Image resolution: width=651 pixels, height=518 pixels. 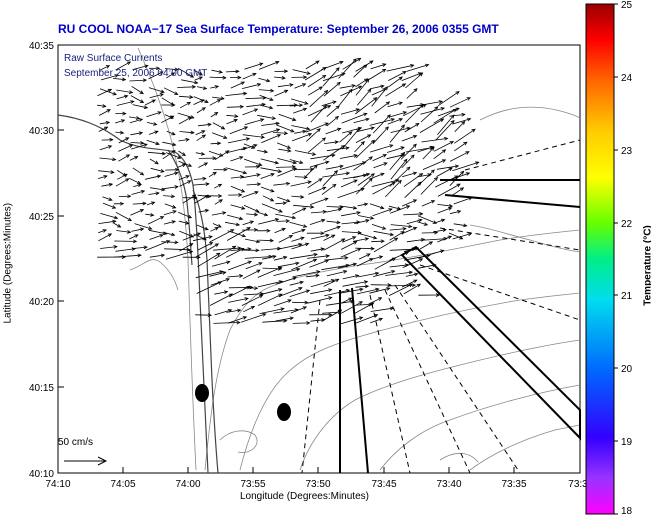 What do you see at coordinates (8, 263) in the screenshot?
I see `y-axis-label: Latitude (Degrees:Minutes)` at bounding box center [8, 263].